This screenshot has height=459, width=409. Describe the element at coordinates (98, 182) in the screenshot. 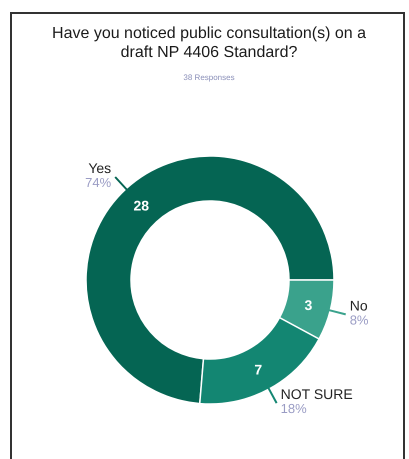

I see `text: 74%` at that location.